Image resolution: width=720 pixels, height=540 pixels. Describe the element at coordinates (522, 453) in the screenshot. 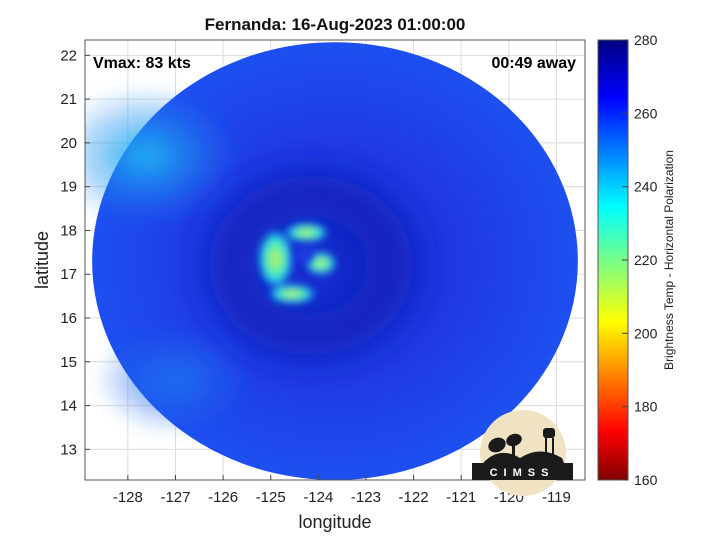

I see `cimss-logo: CIMSS` at that location.